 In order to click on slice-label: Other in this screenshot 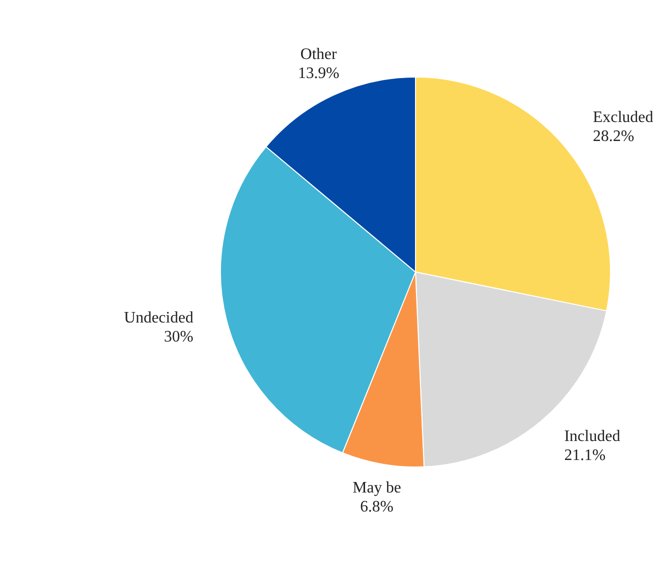, I will do `click(319, 55)`.